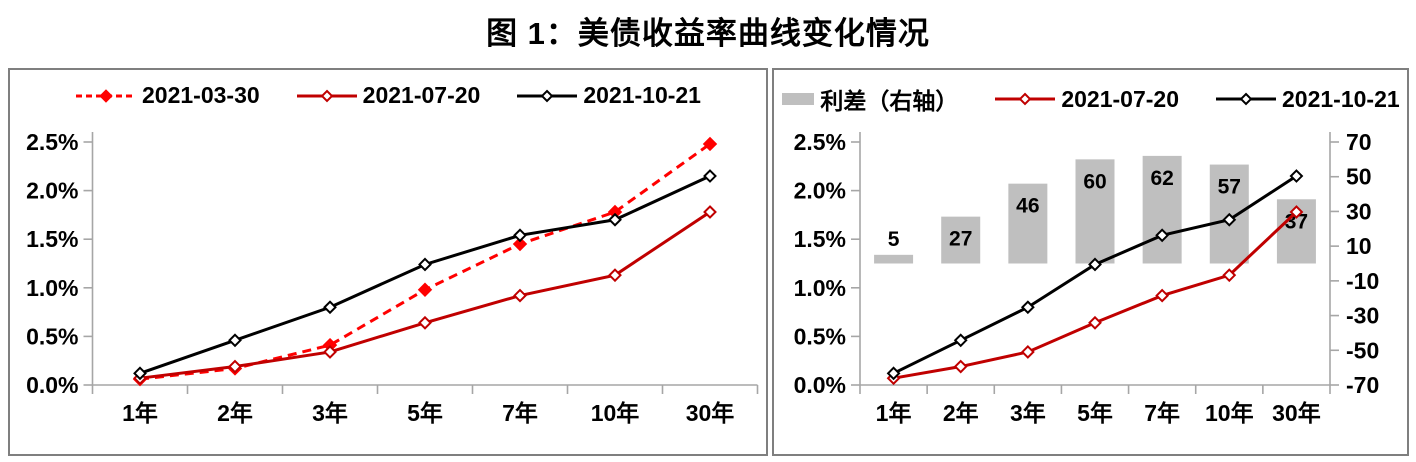  I want to click on right-chart-legend: 利差（右轴） 2021-07-20 2021-10-21, so click(1090, 99).